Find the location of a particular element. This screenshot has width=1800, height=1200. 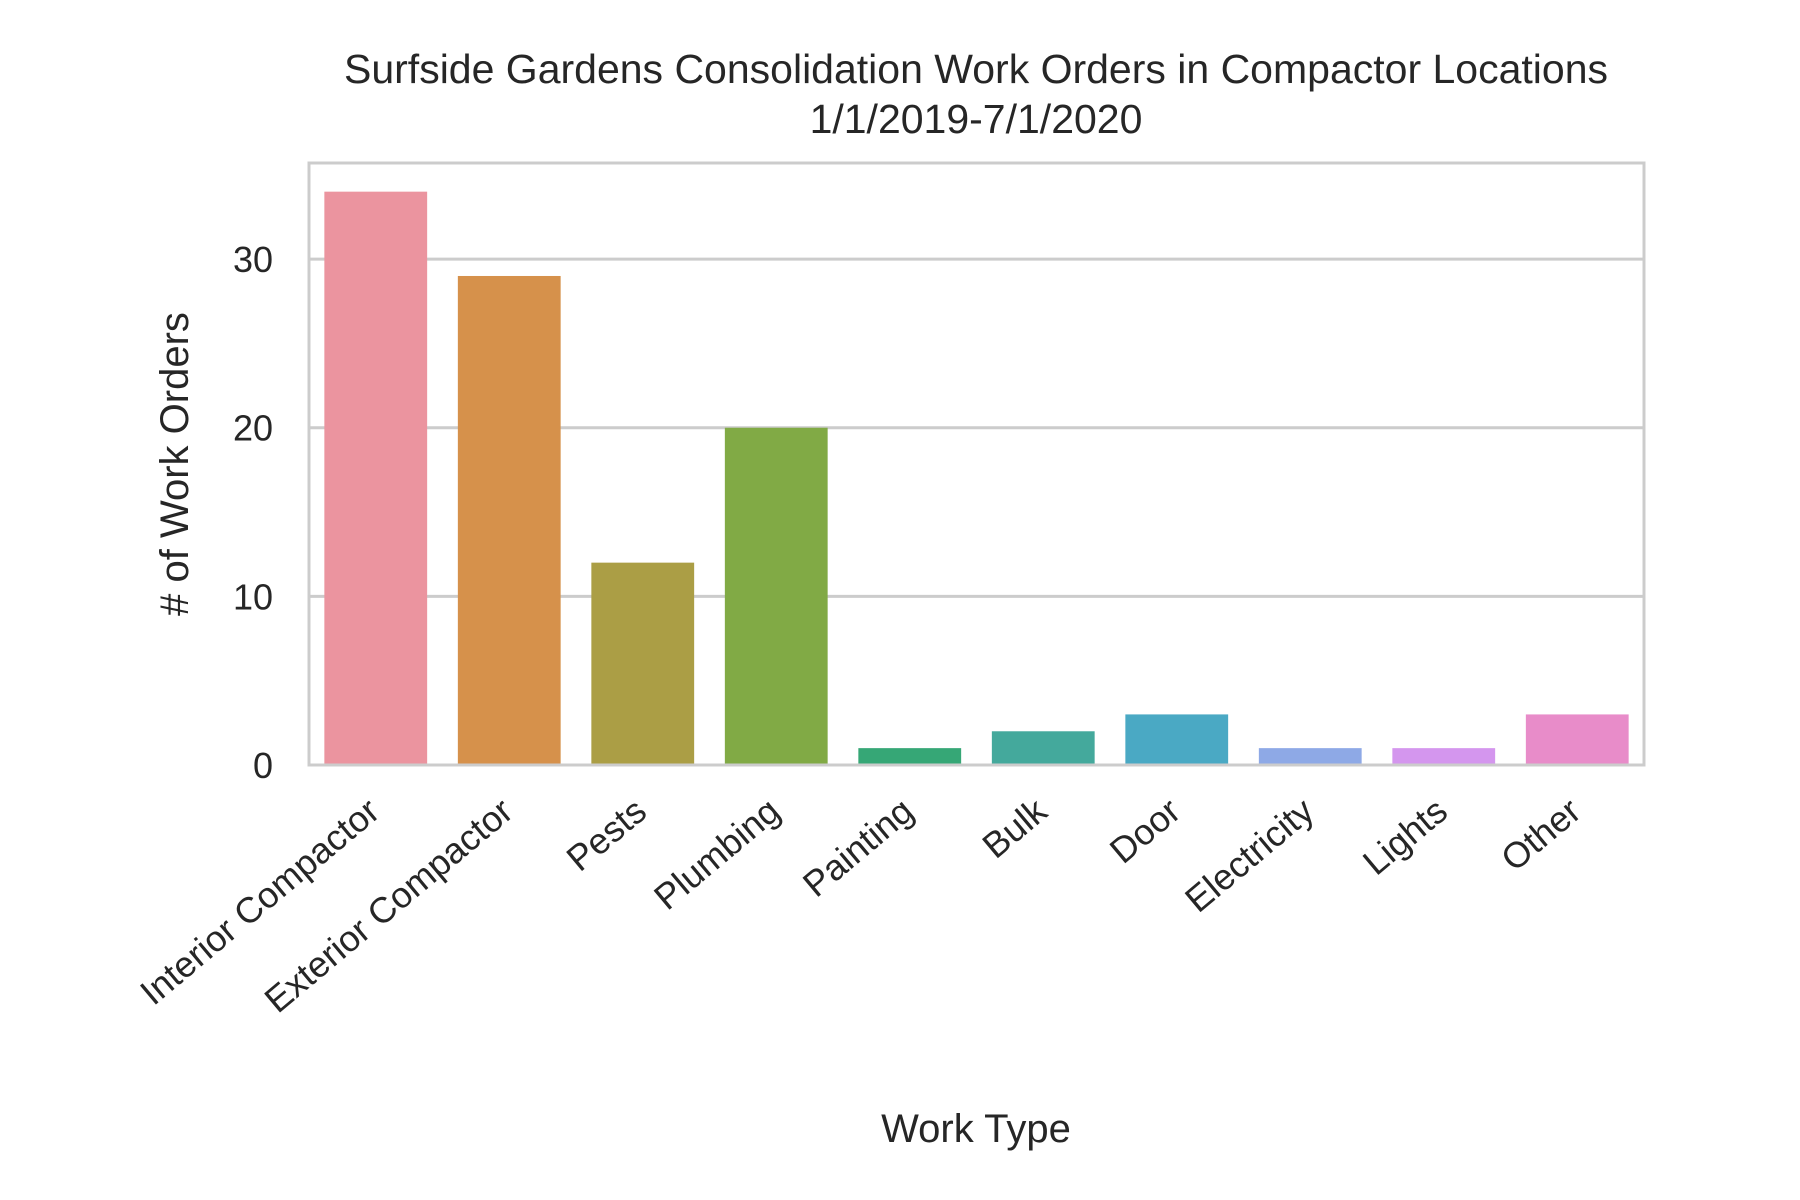

bar-pests is located at coordinates (643, 663).